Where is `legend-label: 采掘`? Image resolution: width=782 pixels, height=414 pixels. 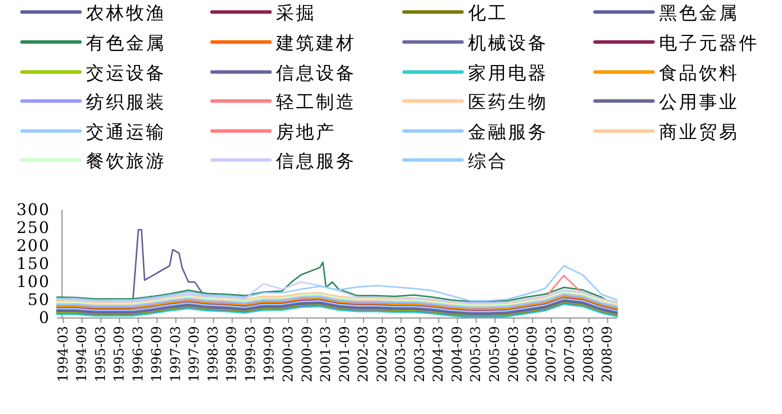 legend-label: 采掘 is located at coordinates (296, 13).